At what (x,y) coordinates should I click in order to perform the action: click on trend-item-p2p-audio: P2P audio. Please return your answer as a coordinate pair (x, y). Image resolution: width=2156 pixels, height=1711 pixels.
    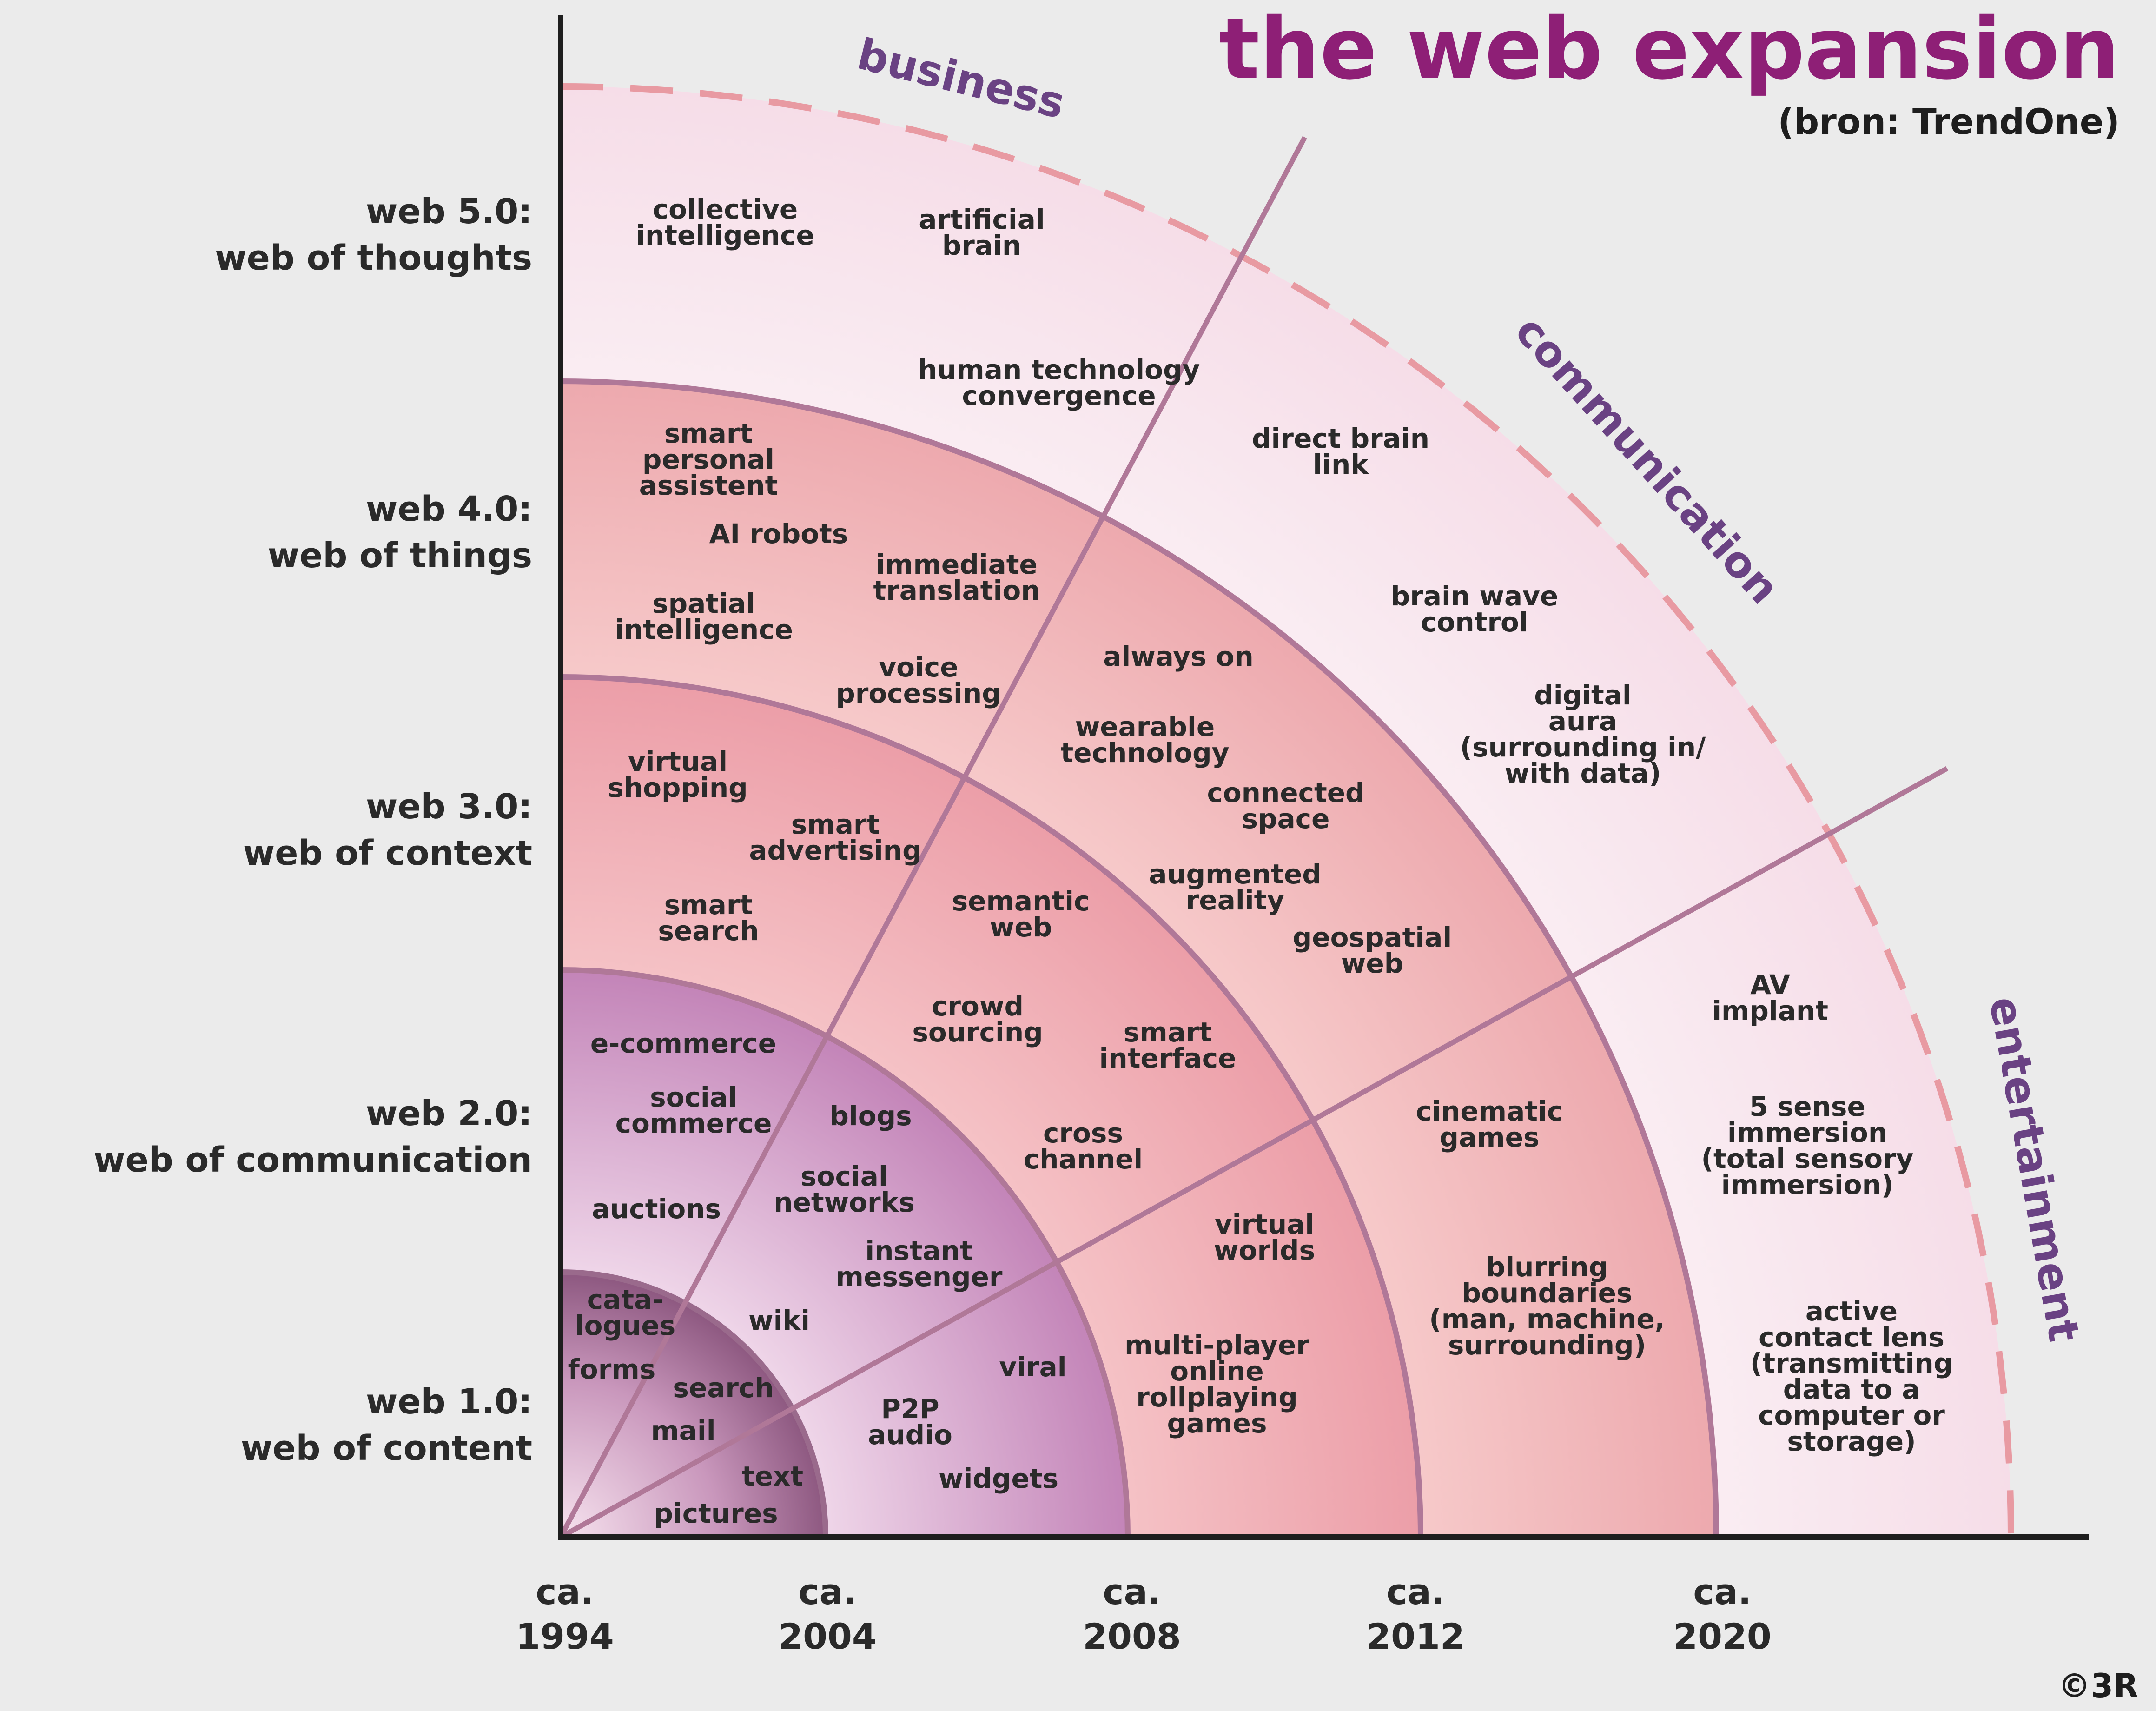
    Looking at the image, I should click on (910, 1422).